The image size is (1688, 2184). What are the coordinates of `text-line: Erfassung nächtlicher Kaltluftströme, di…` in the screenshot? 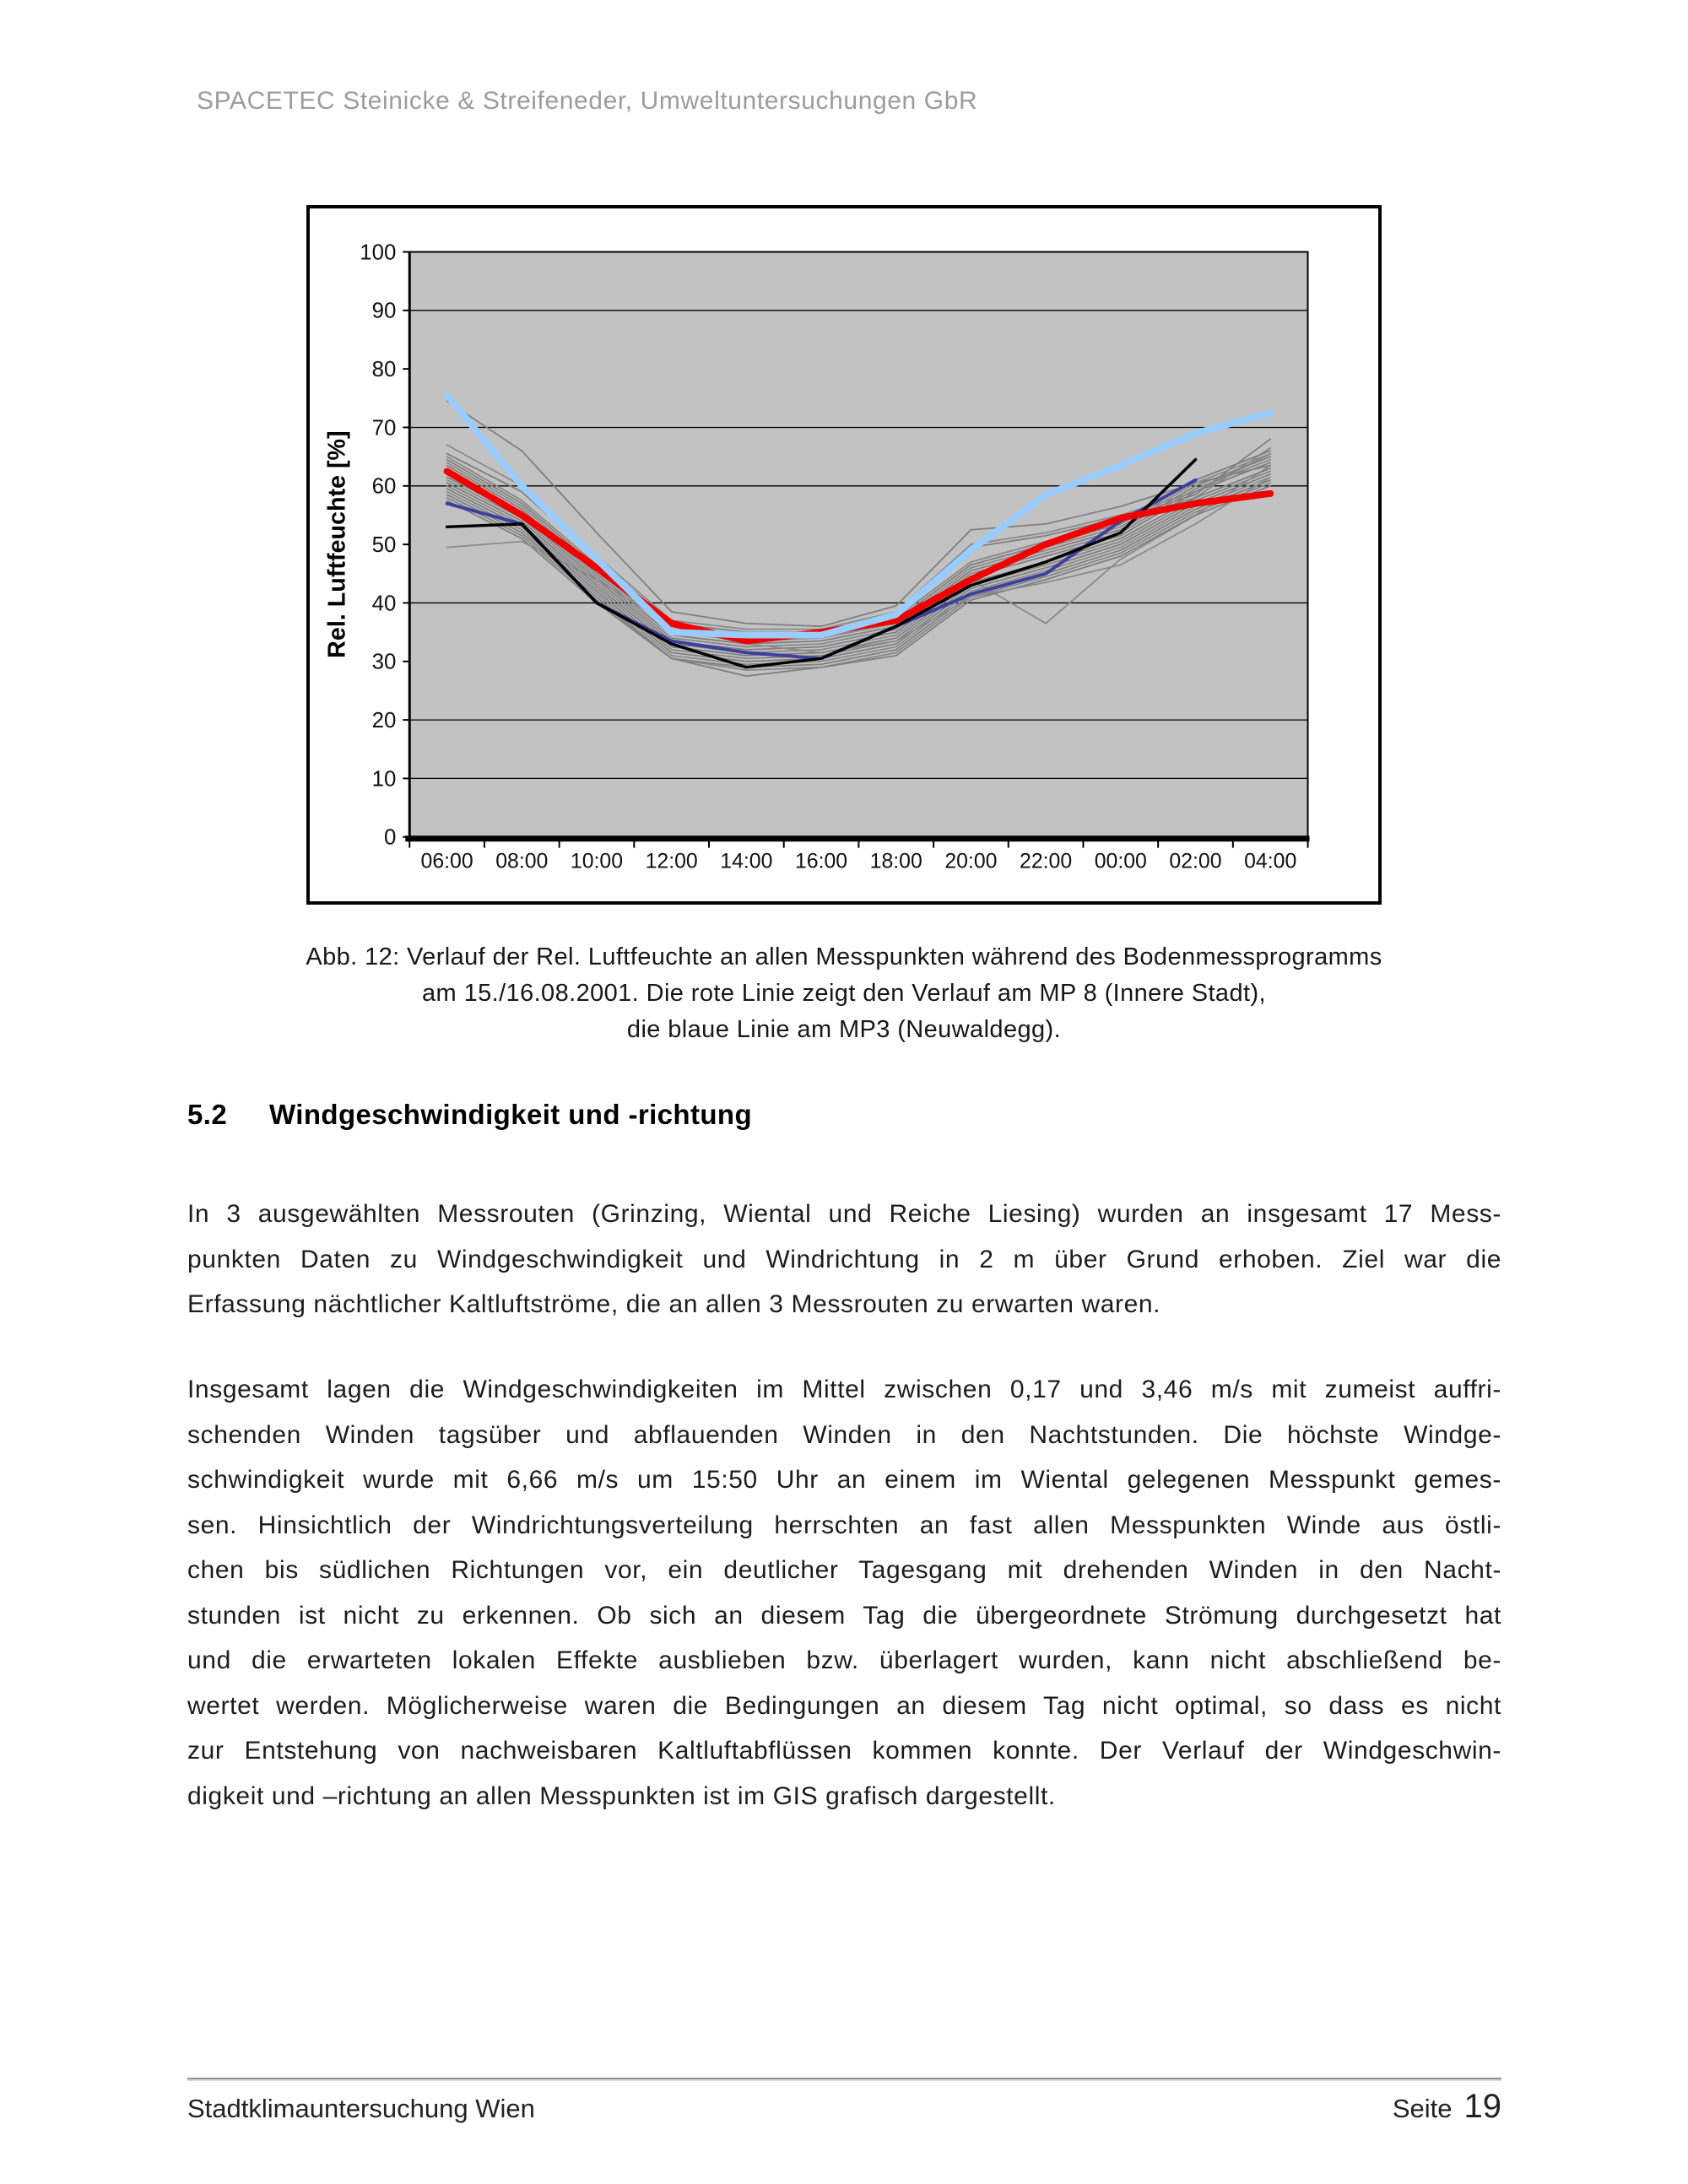 It's located at (674, 1304).